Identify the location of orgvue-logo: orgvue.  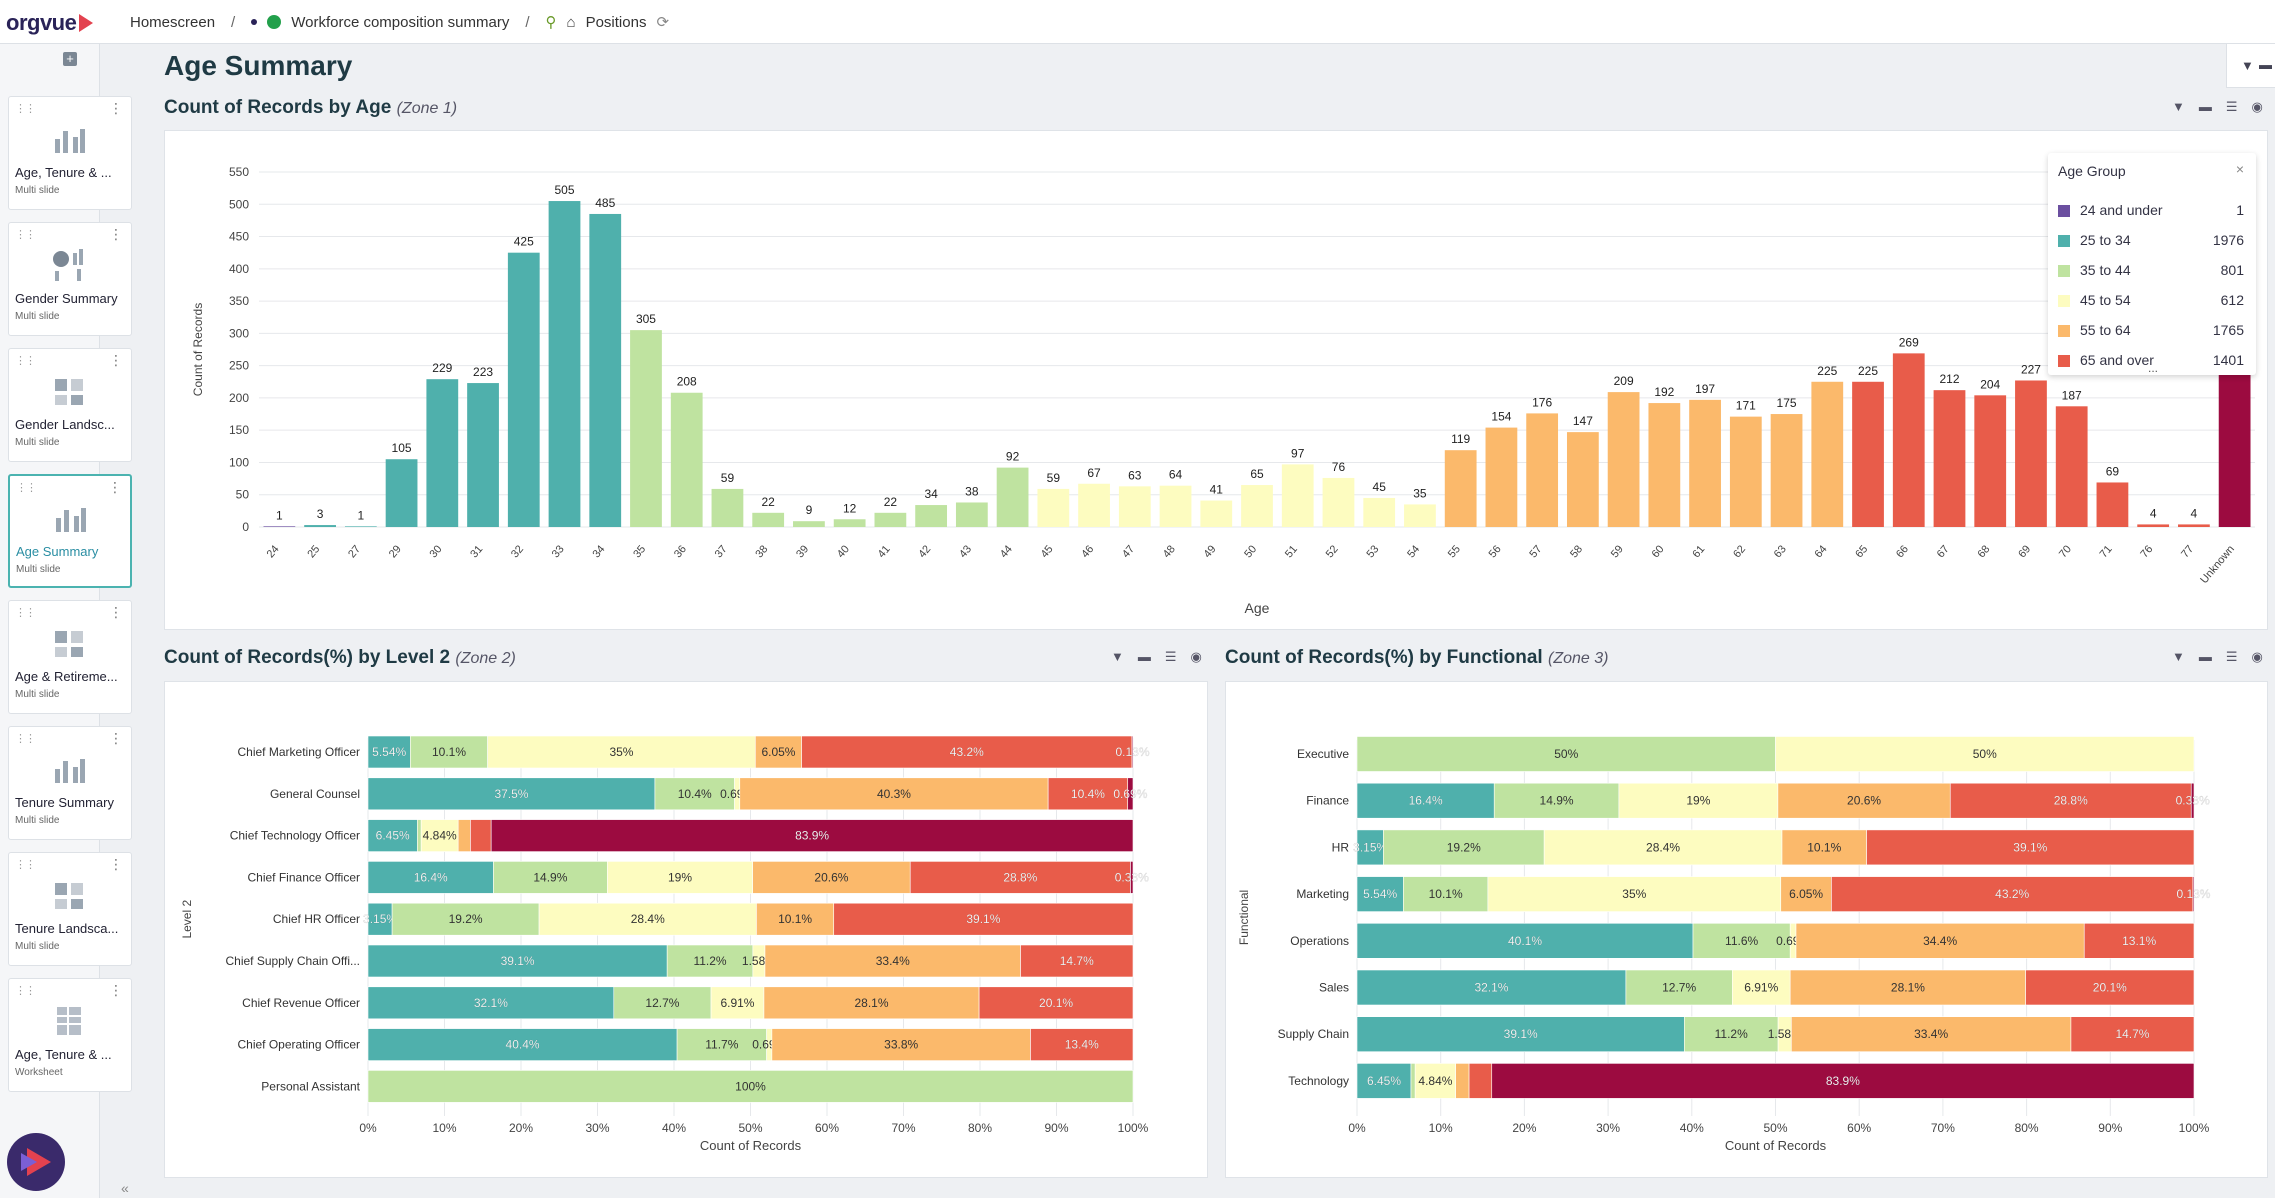
(50, 23).